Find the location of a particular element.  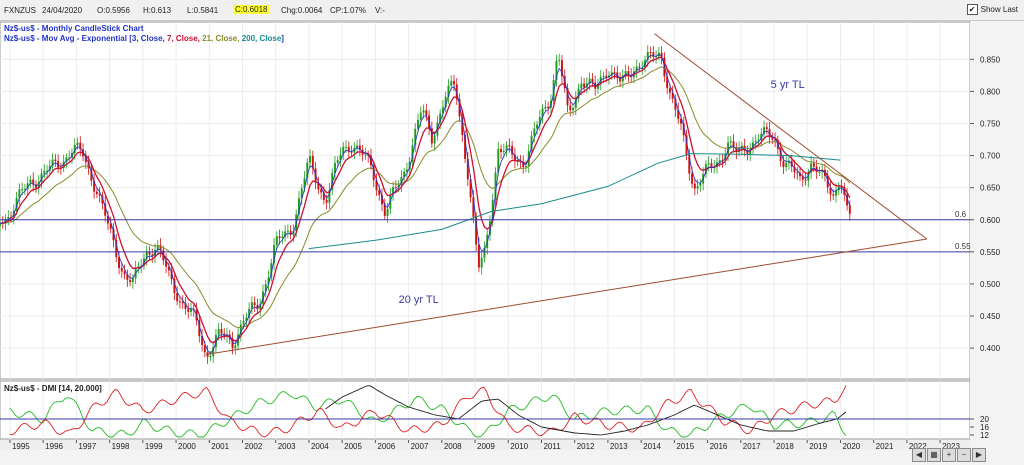

show-last-toggle: ✔ Show Last is located at coordinates (992, 9).